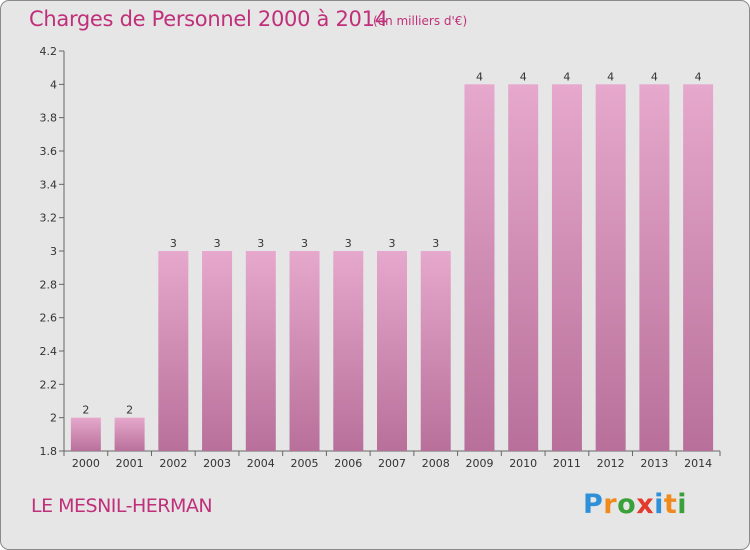 The image size is (750, 550). I want to click on bar-2001, so click(129, 434).